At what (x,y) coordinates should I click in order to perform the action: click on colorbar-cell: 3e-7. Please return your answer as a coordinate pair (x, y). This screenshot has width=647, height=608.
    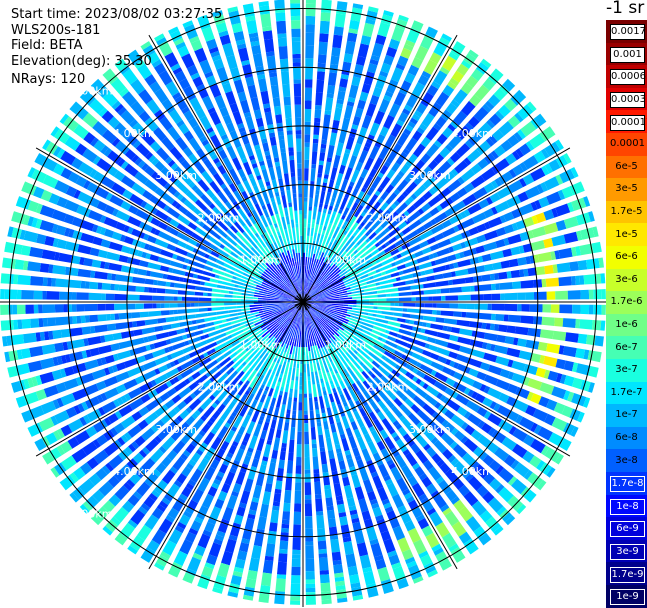
    Looking at the image, I should click on (626, 370).